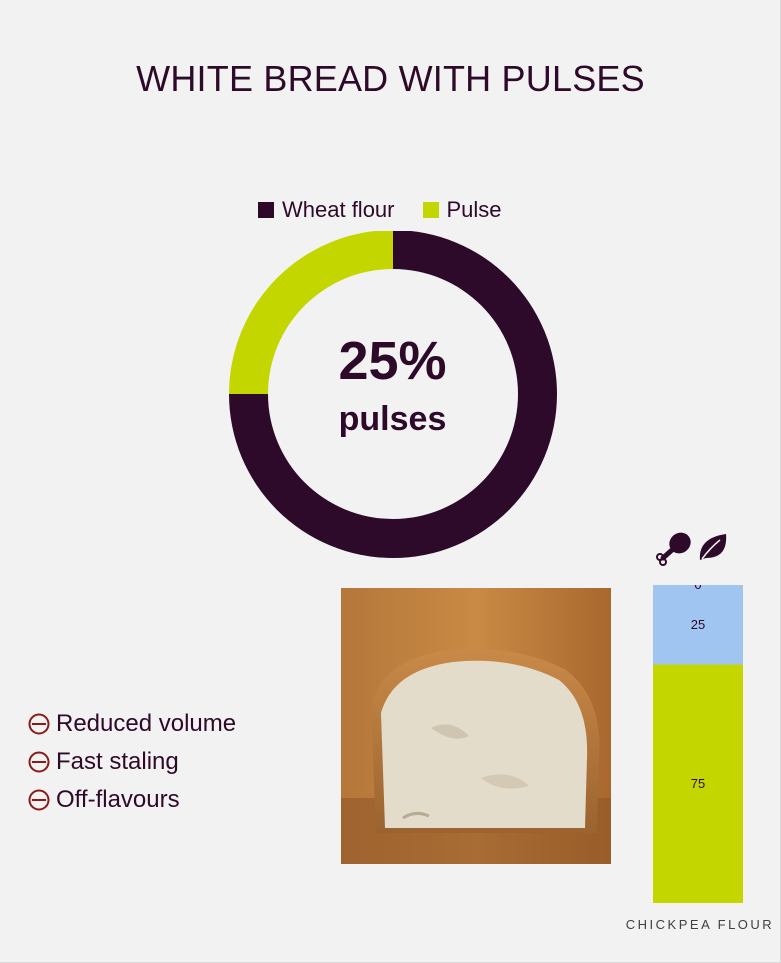  I want to click on bread-photo, so click(476, 726).